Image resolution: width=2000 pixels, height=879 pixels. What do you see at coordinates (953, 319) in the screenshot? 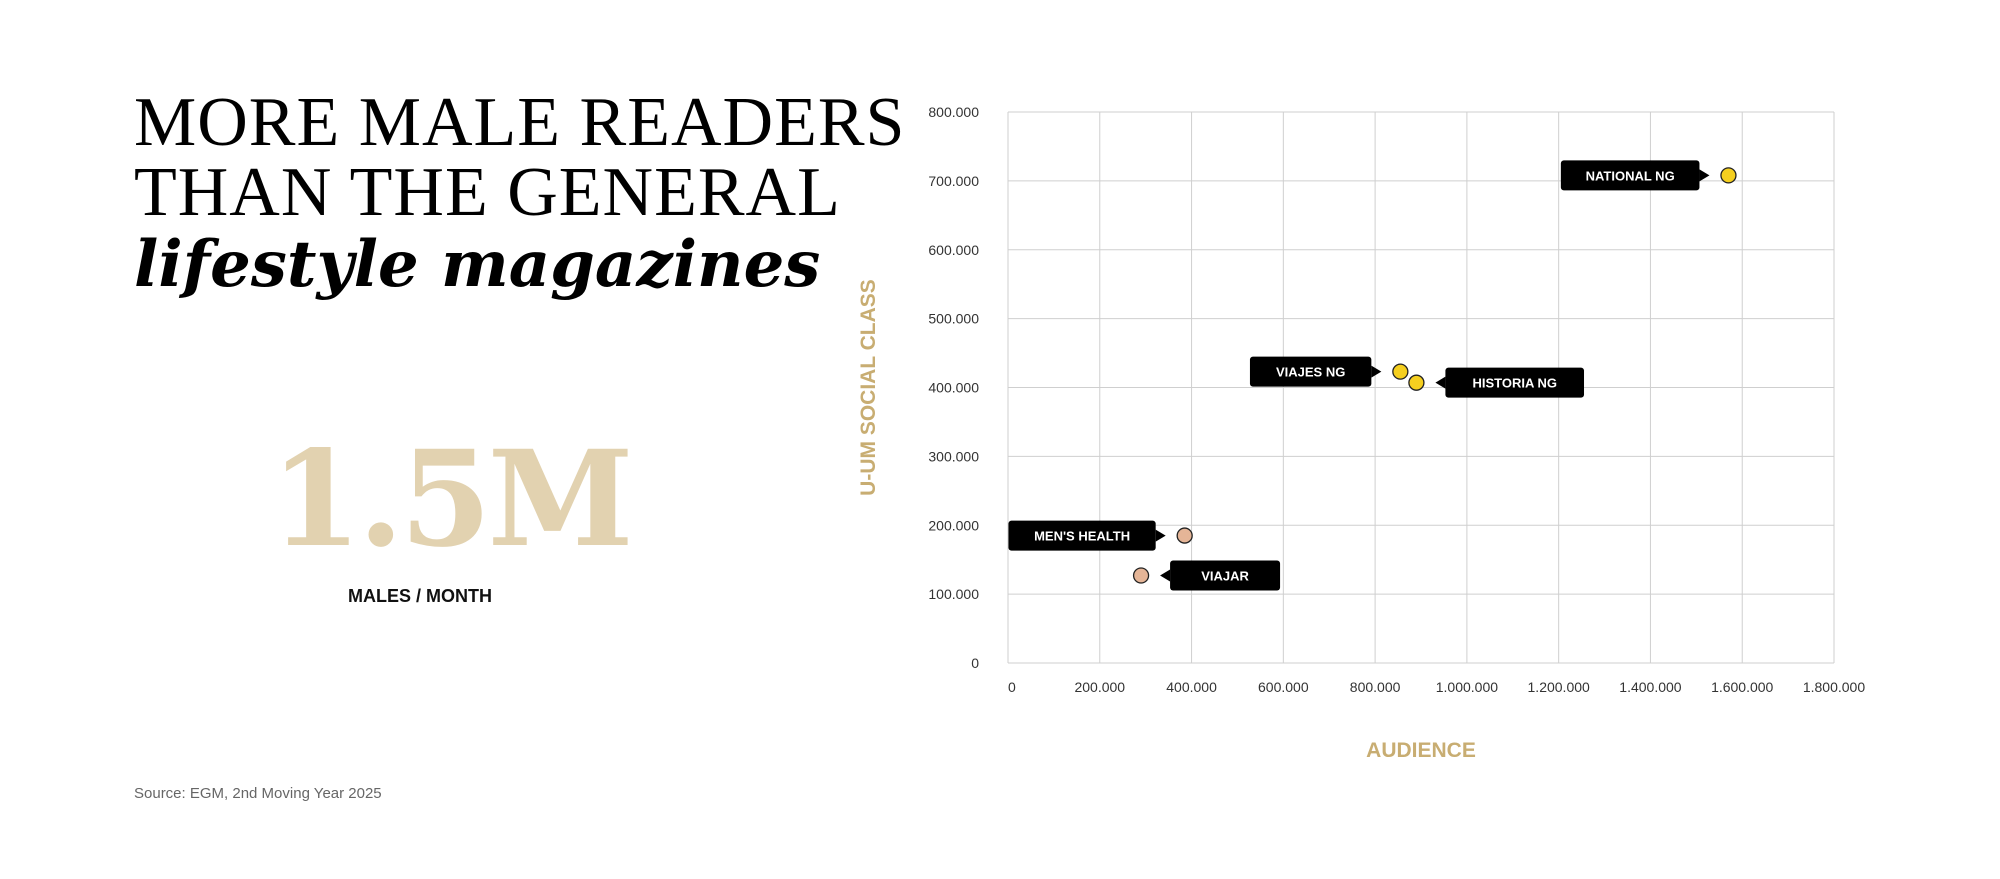
I see `y-tick-label: 500.000` at bounding box center [953, 319].